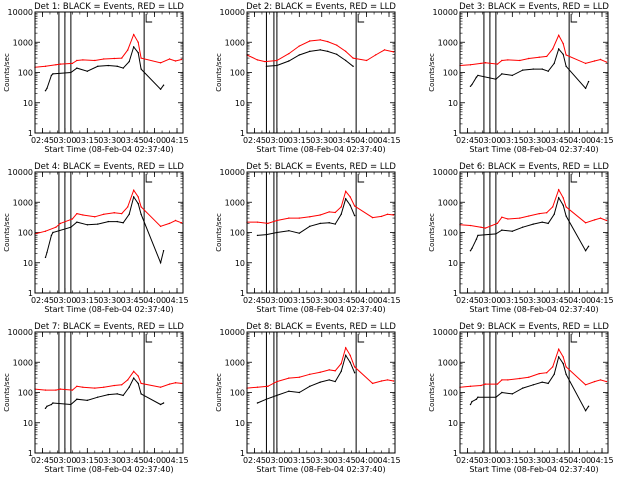 The height and width of the screenshot is (480, 640). I want to click on plot-frame, so click(534, 72).